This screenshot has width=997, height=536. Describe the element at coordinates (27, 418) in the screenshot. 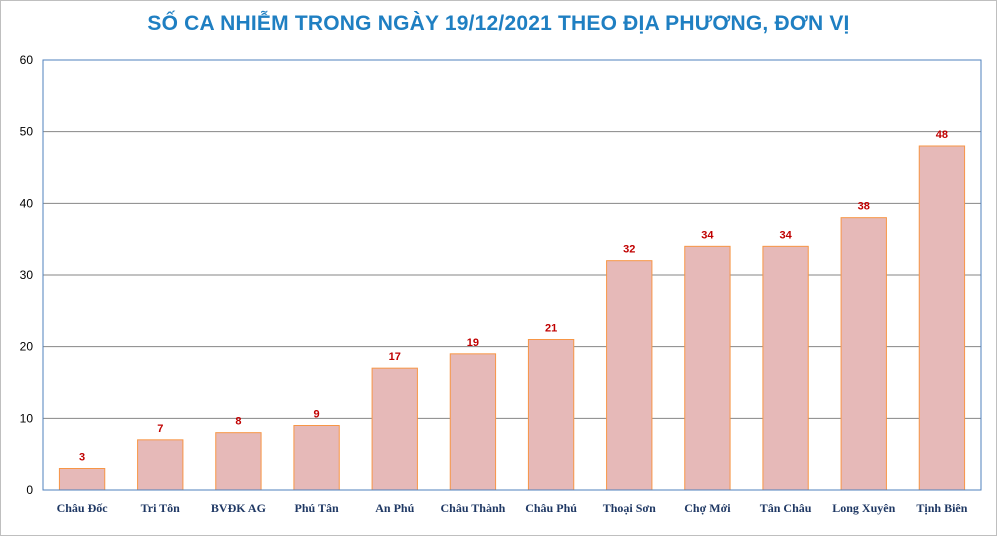

I see `y-tick-label: 10` at that location.